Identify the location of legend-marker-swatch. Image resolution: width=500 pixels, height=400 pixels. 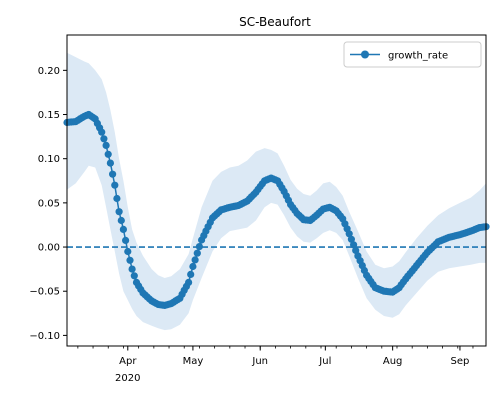
(365, 54).